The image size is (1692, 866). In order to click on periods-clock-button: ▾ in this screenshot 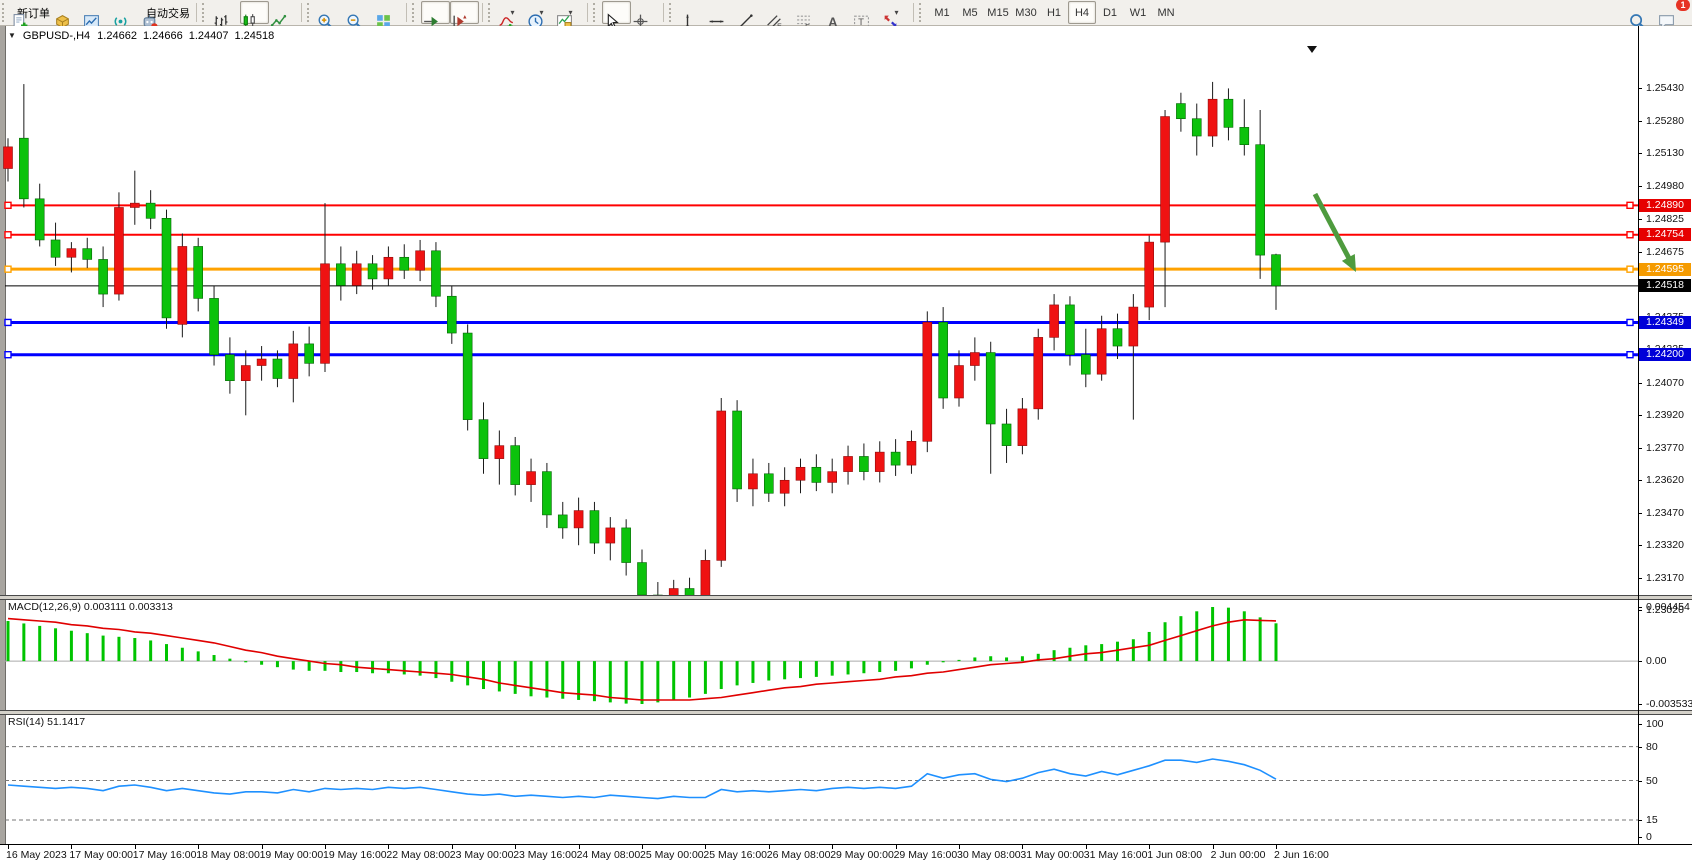, I will do `click(540, 15)`.